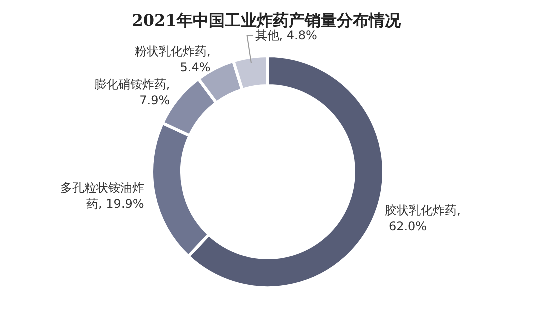 The height and width of the screenshot is (324, 533). Describe the element at coordinates (267, 20) in the screenshot. I see `chart-title: 2021年中国工业炸药产销量分布情况` at that location.